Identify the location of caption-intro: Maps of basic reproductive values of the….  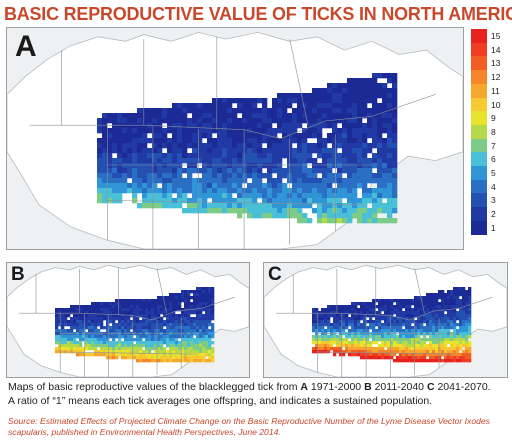
(154, 387).